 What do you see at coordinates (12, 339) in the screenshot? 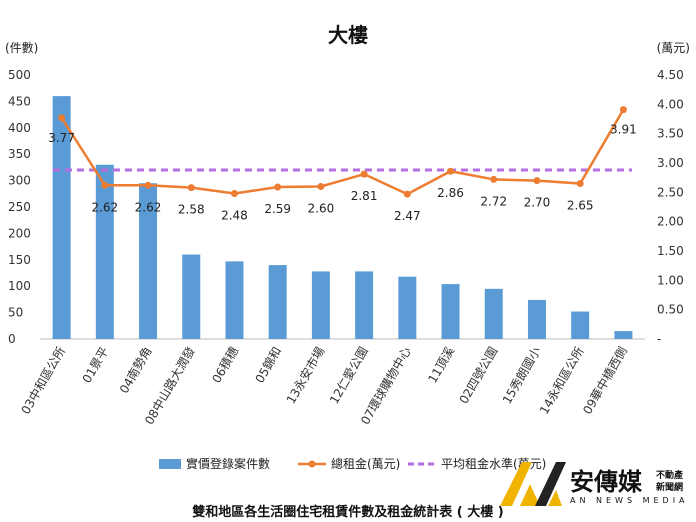
I see `left-tick-label: 0` at bounding box center [12, 339].